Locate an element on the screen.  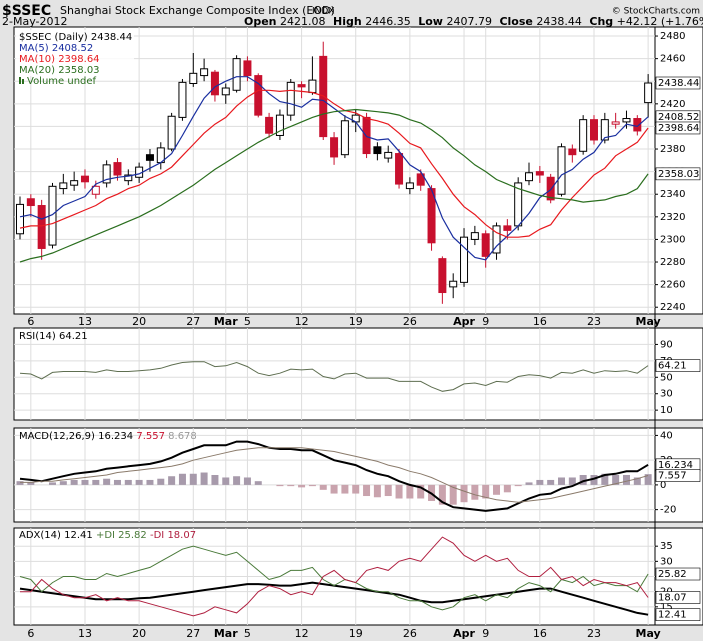
legend-value: 2358.03 is located at coordinates (78, 70).